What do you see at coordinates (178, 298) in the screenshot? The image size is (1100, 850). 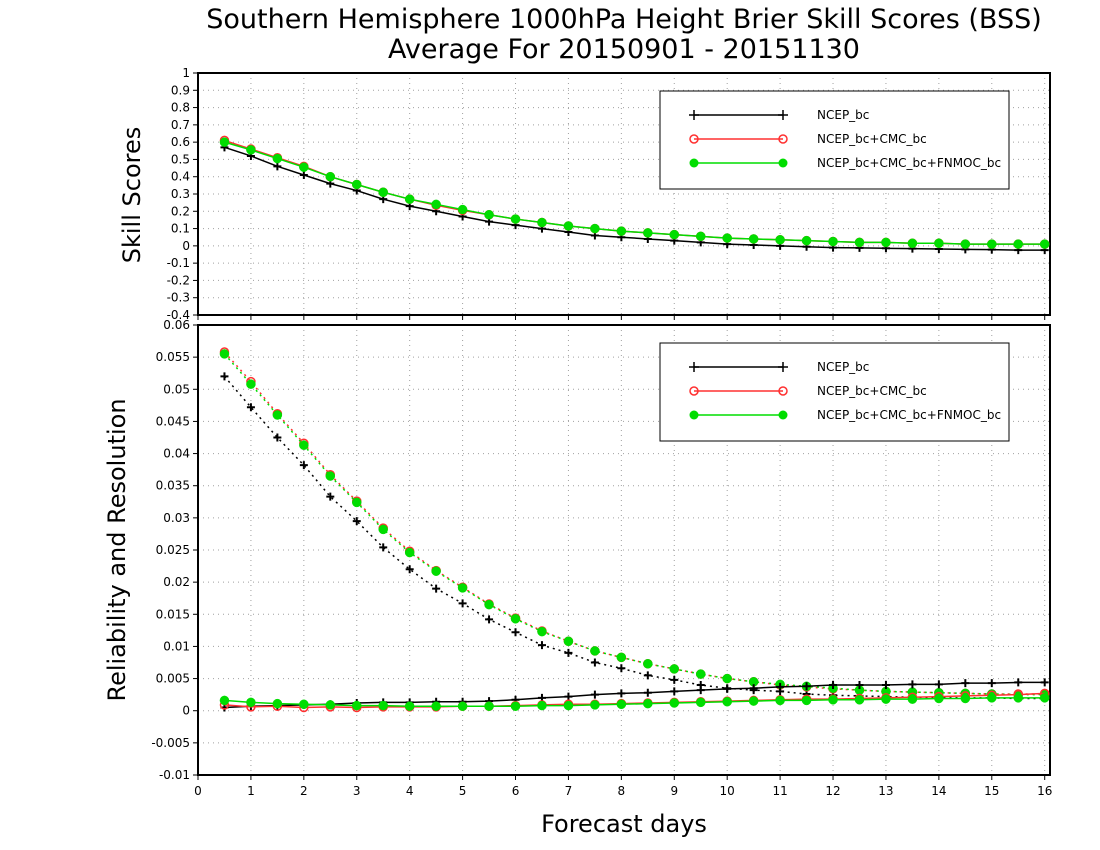 I see `panel-0-y-tick-label: -0.3` at bounding box center [178, 298].